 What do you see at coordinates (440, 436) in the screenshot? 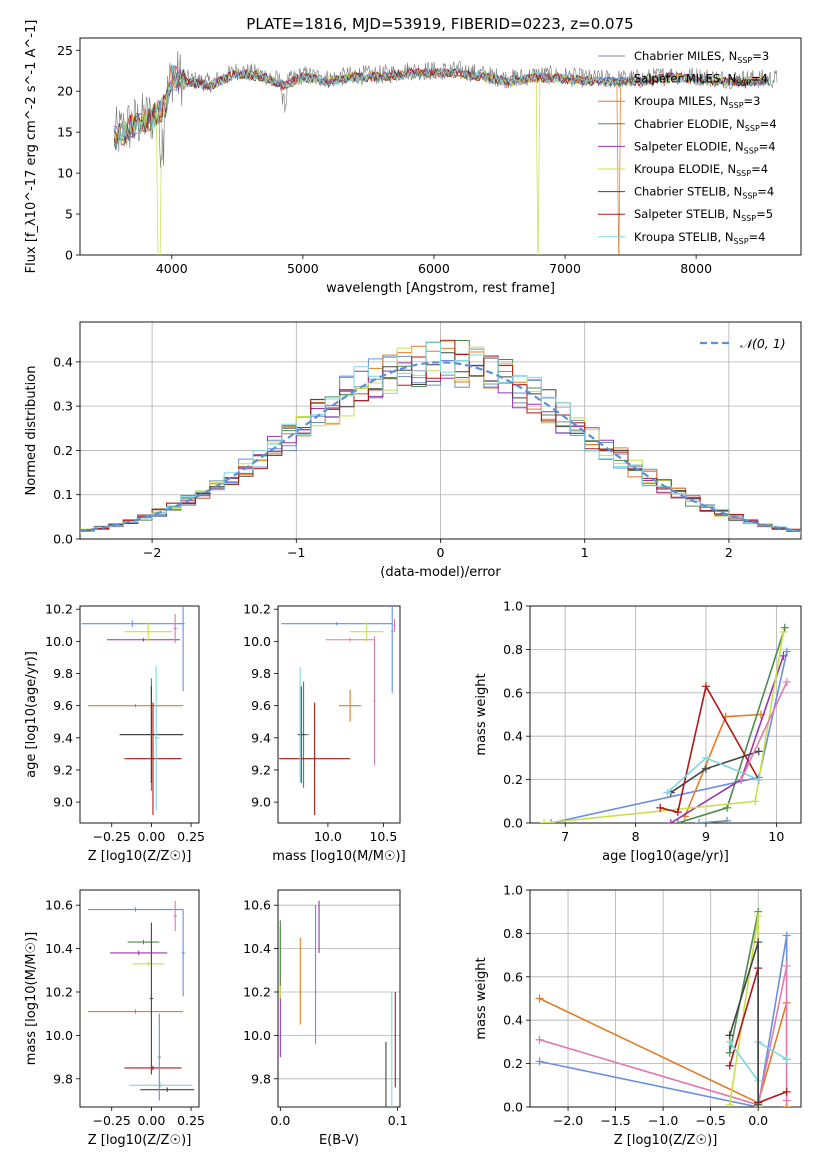
I see `plot-area-residuals` at bounding box center [440, 436].